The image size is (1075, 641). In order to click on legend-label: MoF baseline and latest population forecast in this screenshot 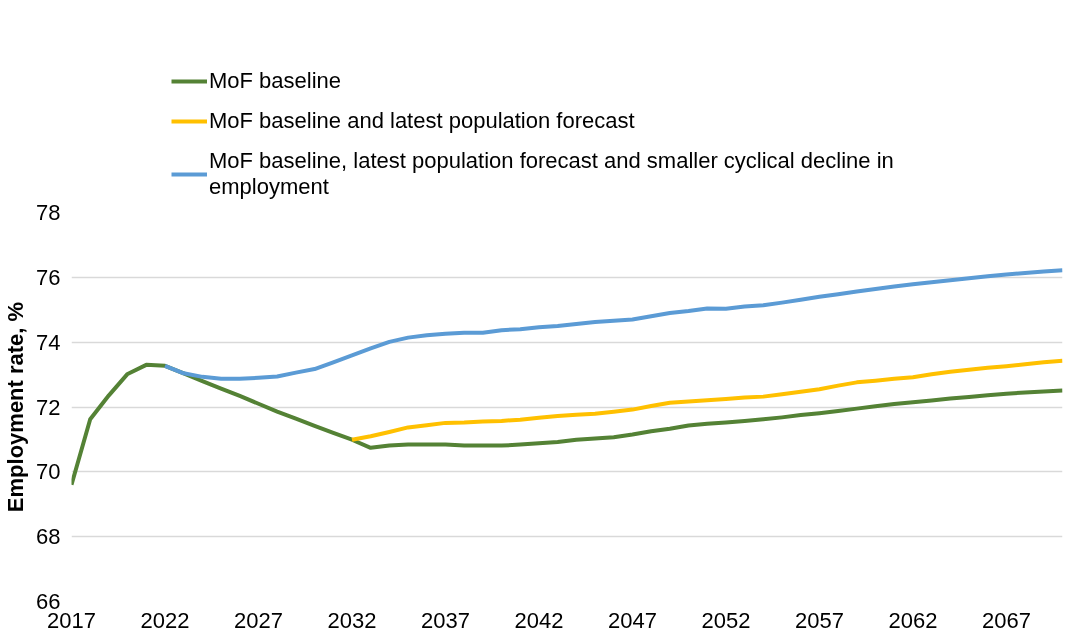, I will do `click(422, 121)`.